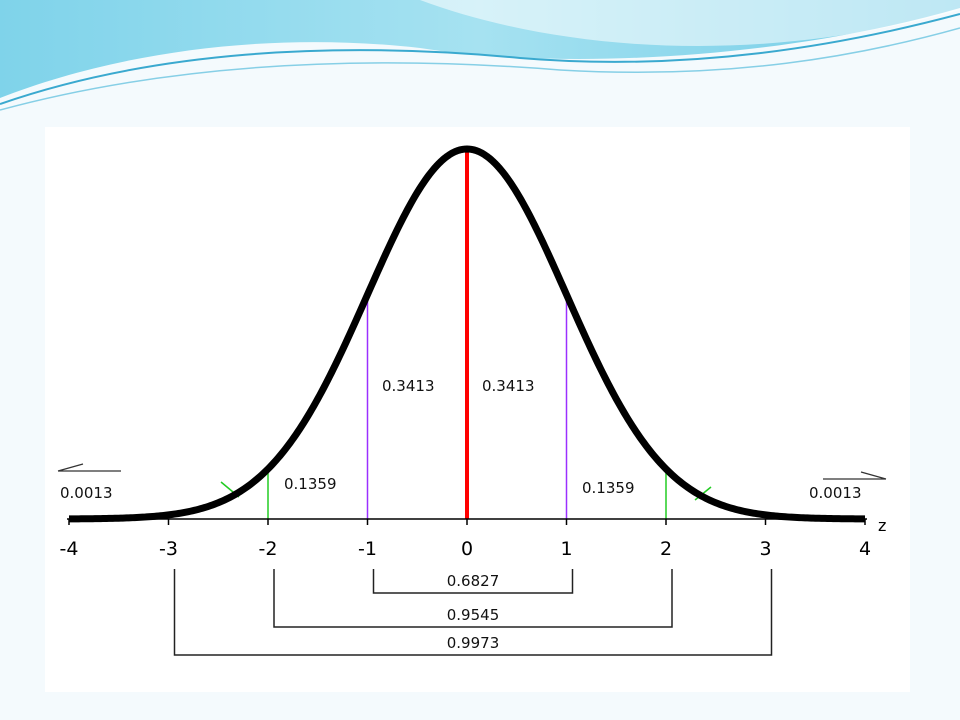 This screenshot has height=720, width=960. Describe the element at coordinates (168, 549) in the screenshot. I see `x-tick-label: -3` at that location.